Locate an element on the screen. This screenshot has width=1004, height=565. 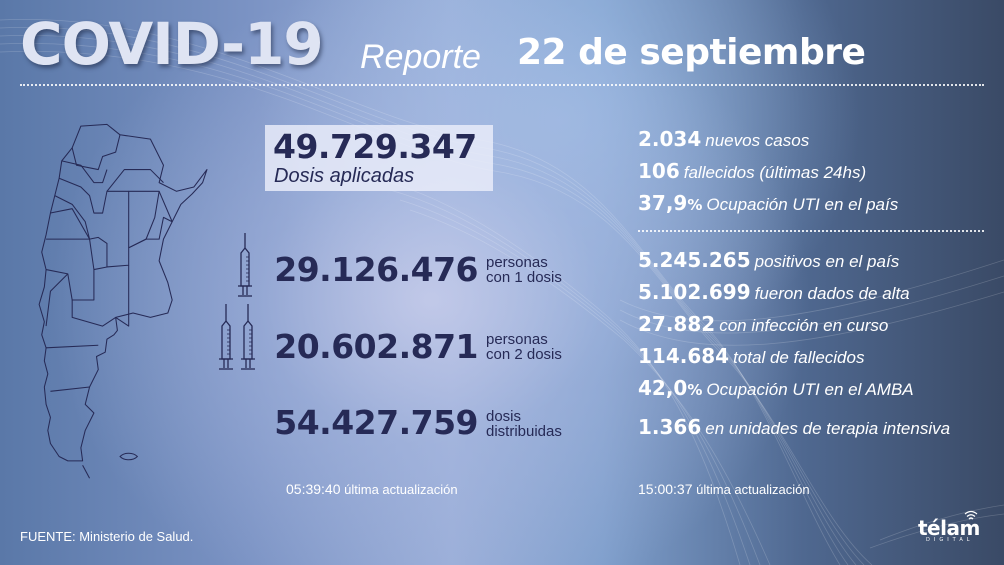
stat-label: fallecidos (últimas 24hs) is located at coordinates (775, 172).